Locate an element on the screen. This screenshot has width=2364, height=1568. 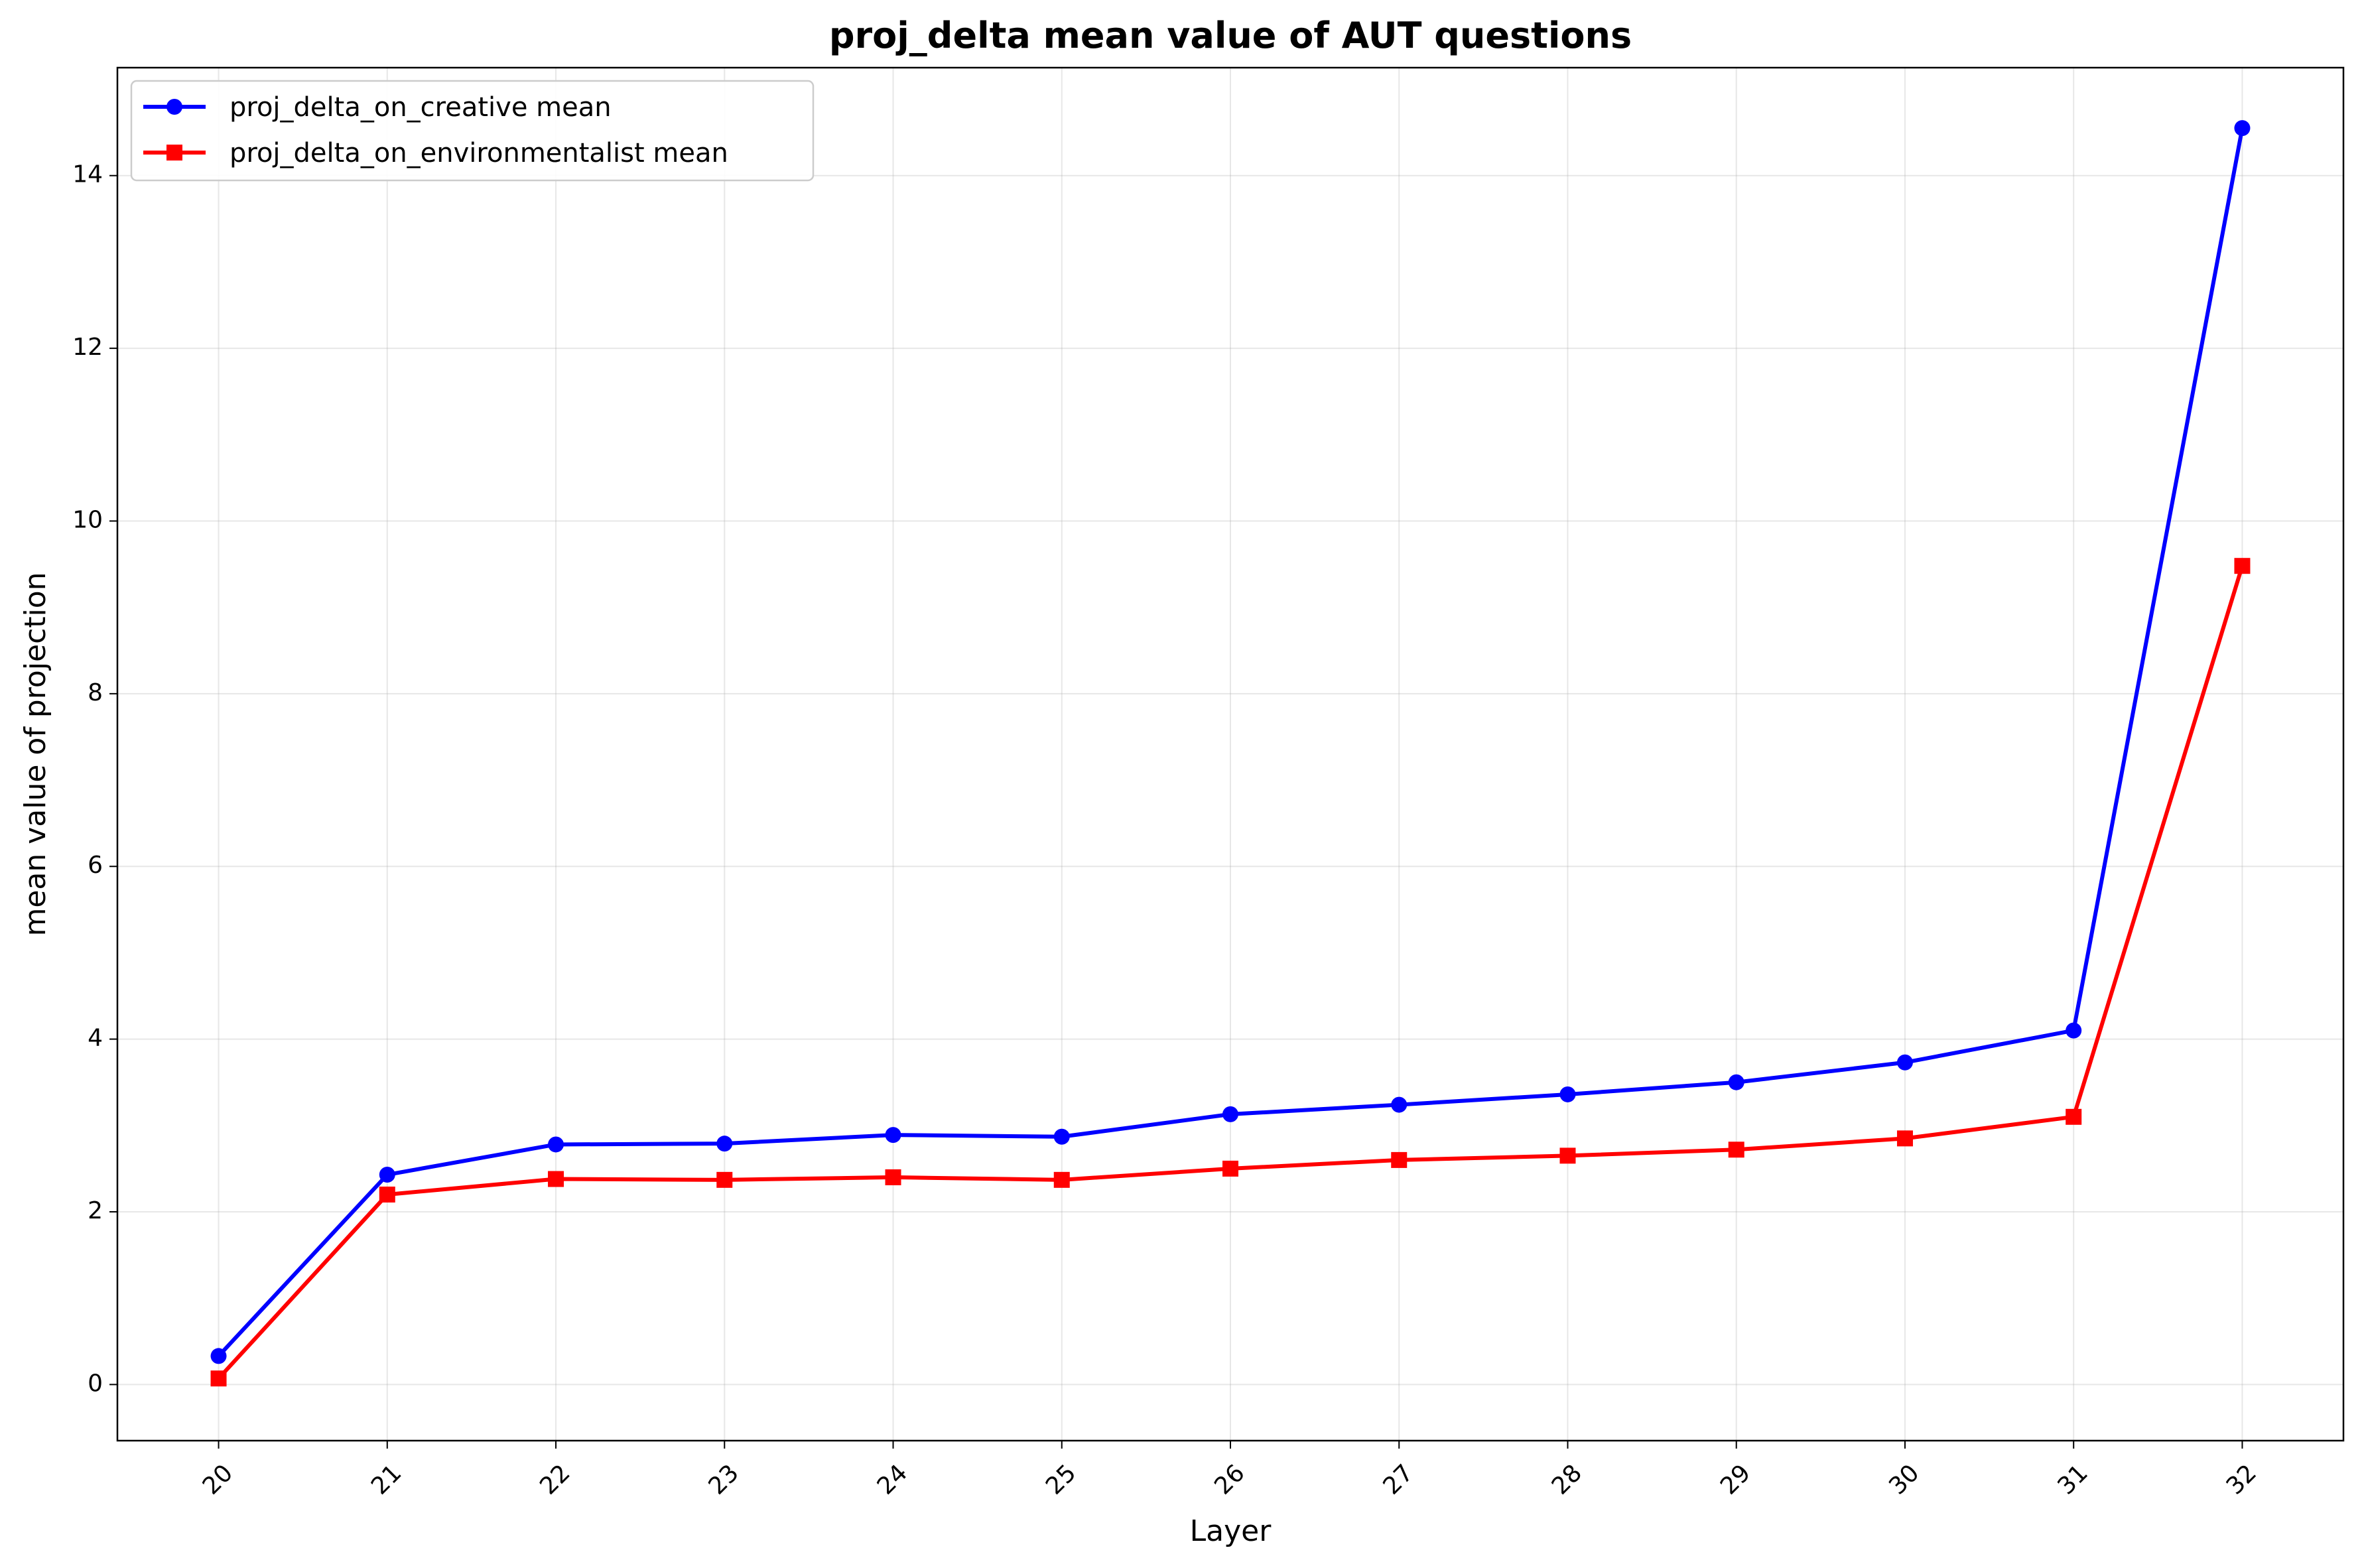
y-tick-label: 6 is located at coordinates (95, 865).